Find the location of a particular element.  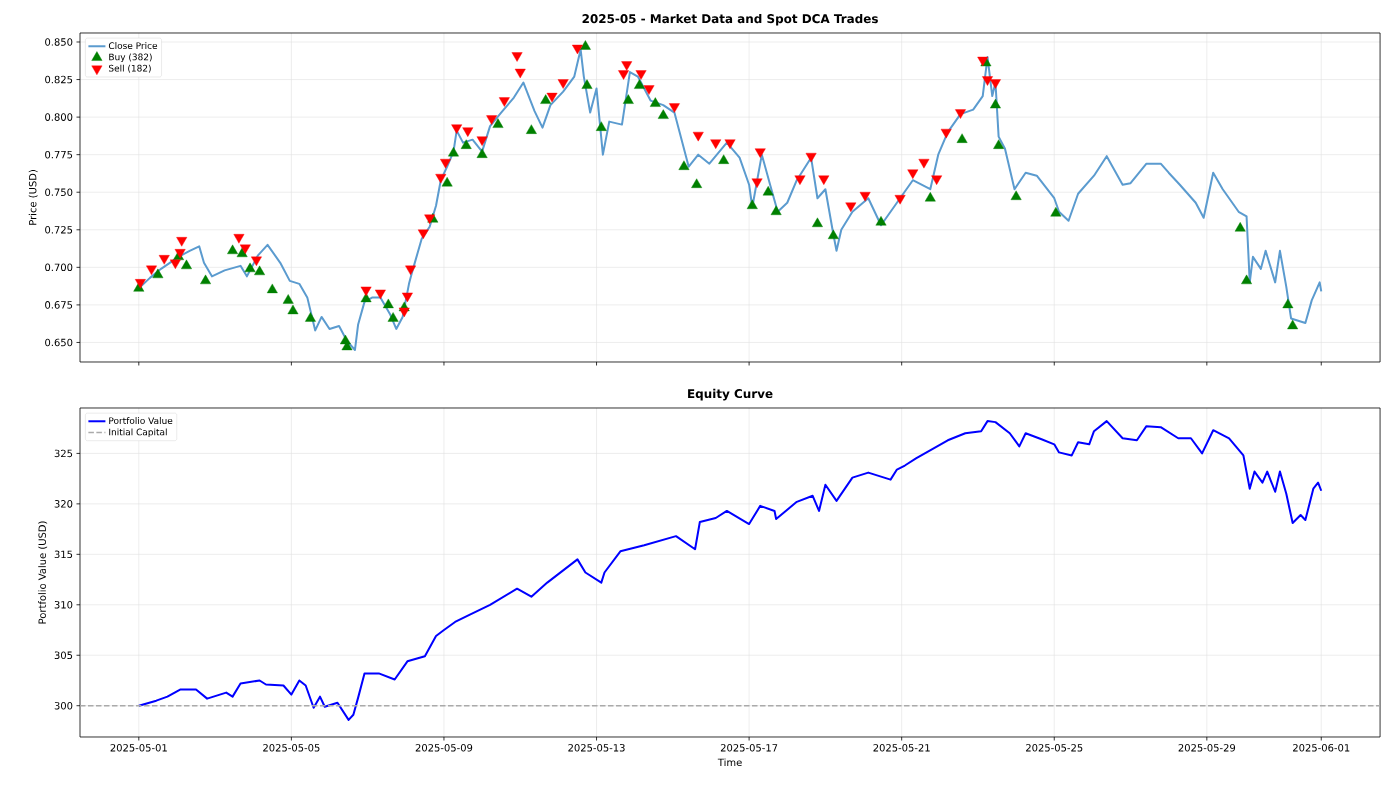

legend-label: Buy (382) is located at coordinates (130, 58).